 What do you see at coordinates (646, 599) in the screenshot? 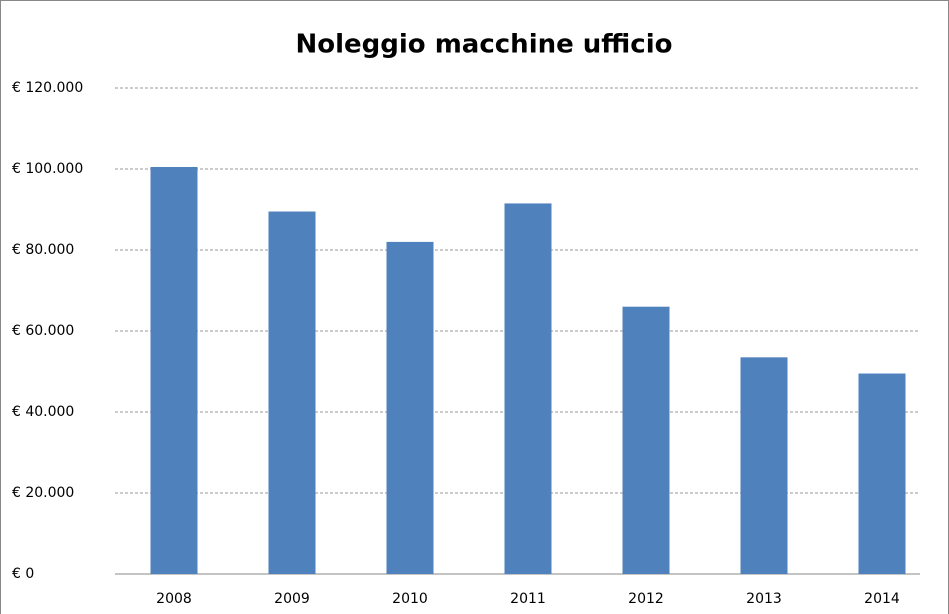
I see `x-tick-label: 2012` at bounding box center [646, 599].